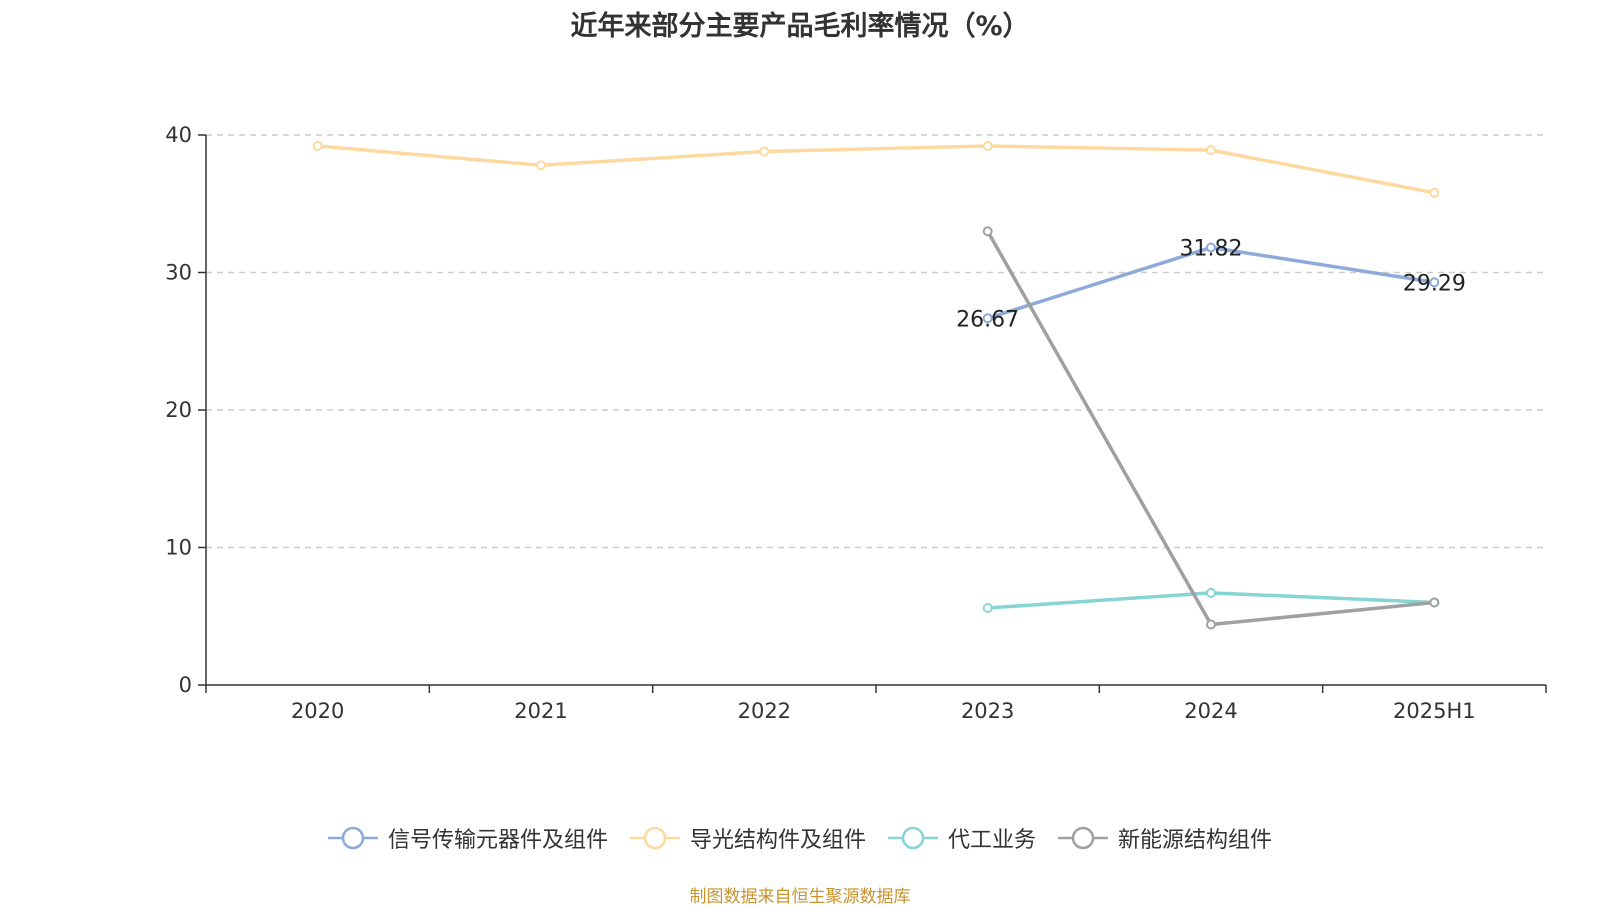 The width and height of the screenshot is (1600, 907). Describe the element at coordinates (317, 711) in the screenshot. I see `x-tick-label: 2020` at that location.